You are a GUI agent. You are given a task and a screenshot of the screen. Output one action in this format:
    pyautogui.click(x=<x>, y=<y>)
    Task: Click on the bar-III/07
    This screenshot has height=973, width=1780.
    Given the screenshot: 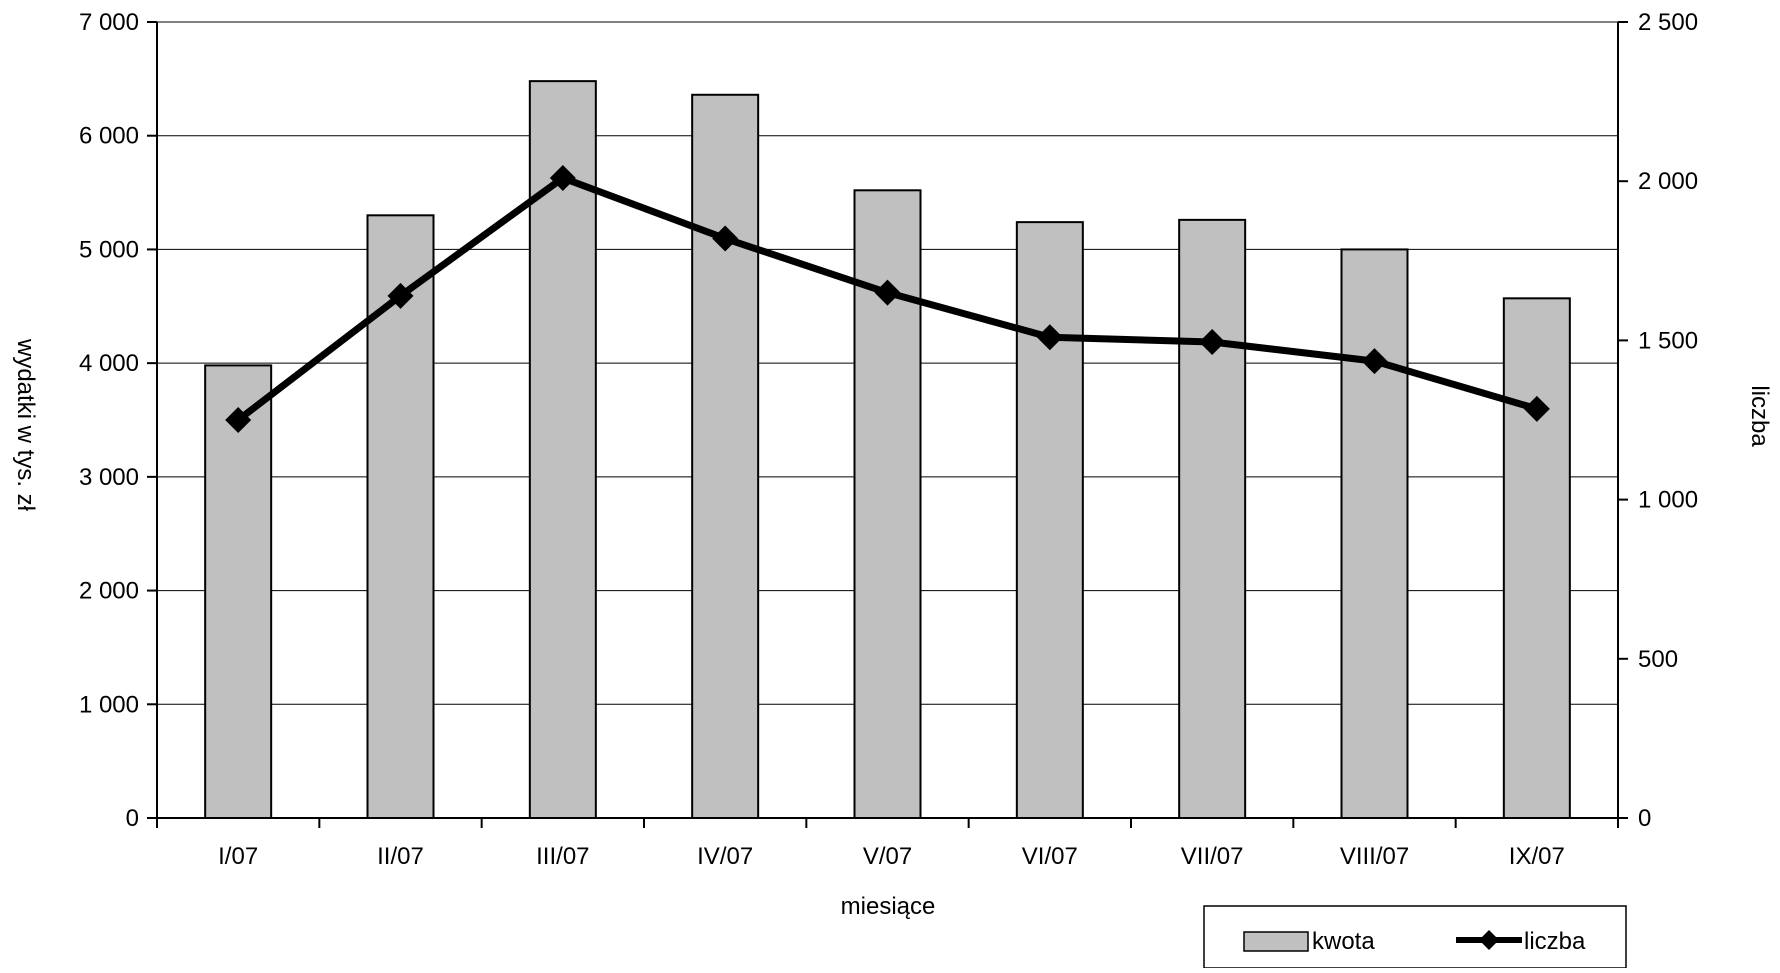 What is the action you would take?
    pyautogui.click(x=562, y=450)
    